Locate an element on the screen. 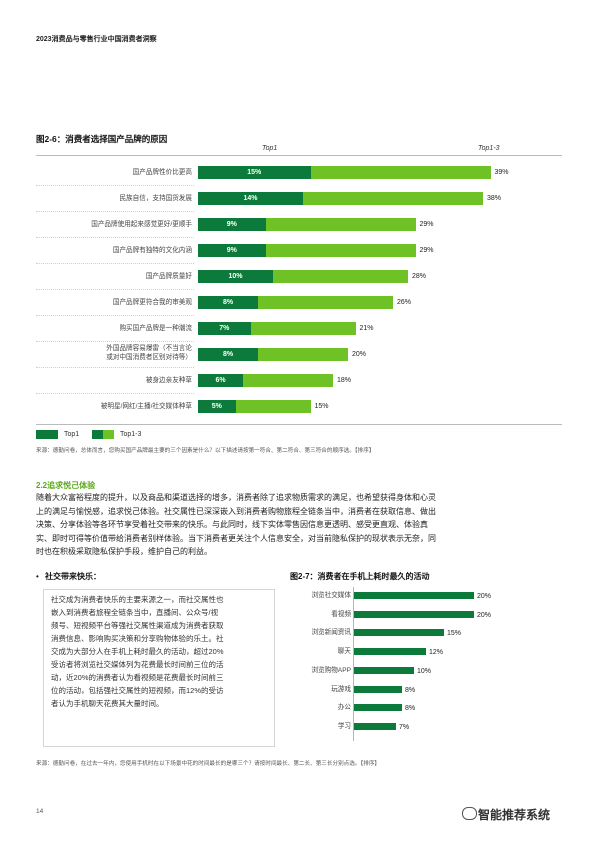  social-heading: 社交带来快乐： is located at coordinates (73, 576).